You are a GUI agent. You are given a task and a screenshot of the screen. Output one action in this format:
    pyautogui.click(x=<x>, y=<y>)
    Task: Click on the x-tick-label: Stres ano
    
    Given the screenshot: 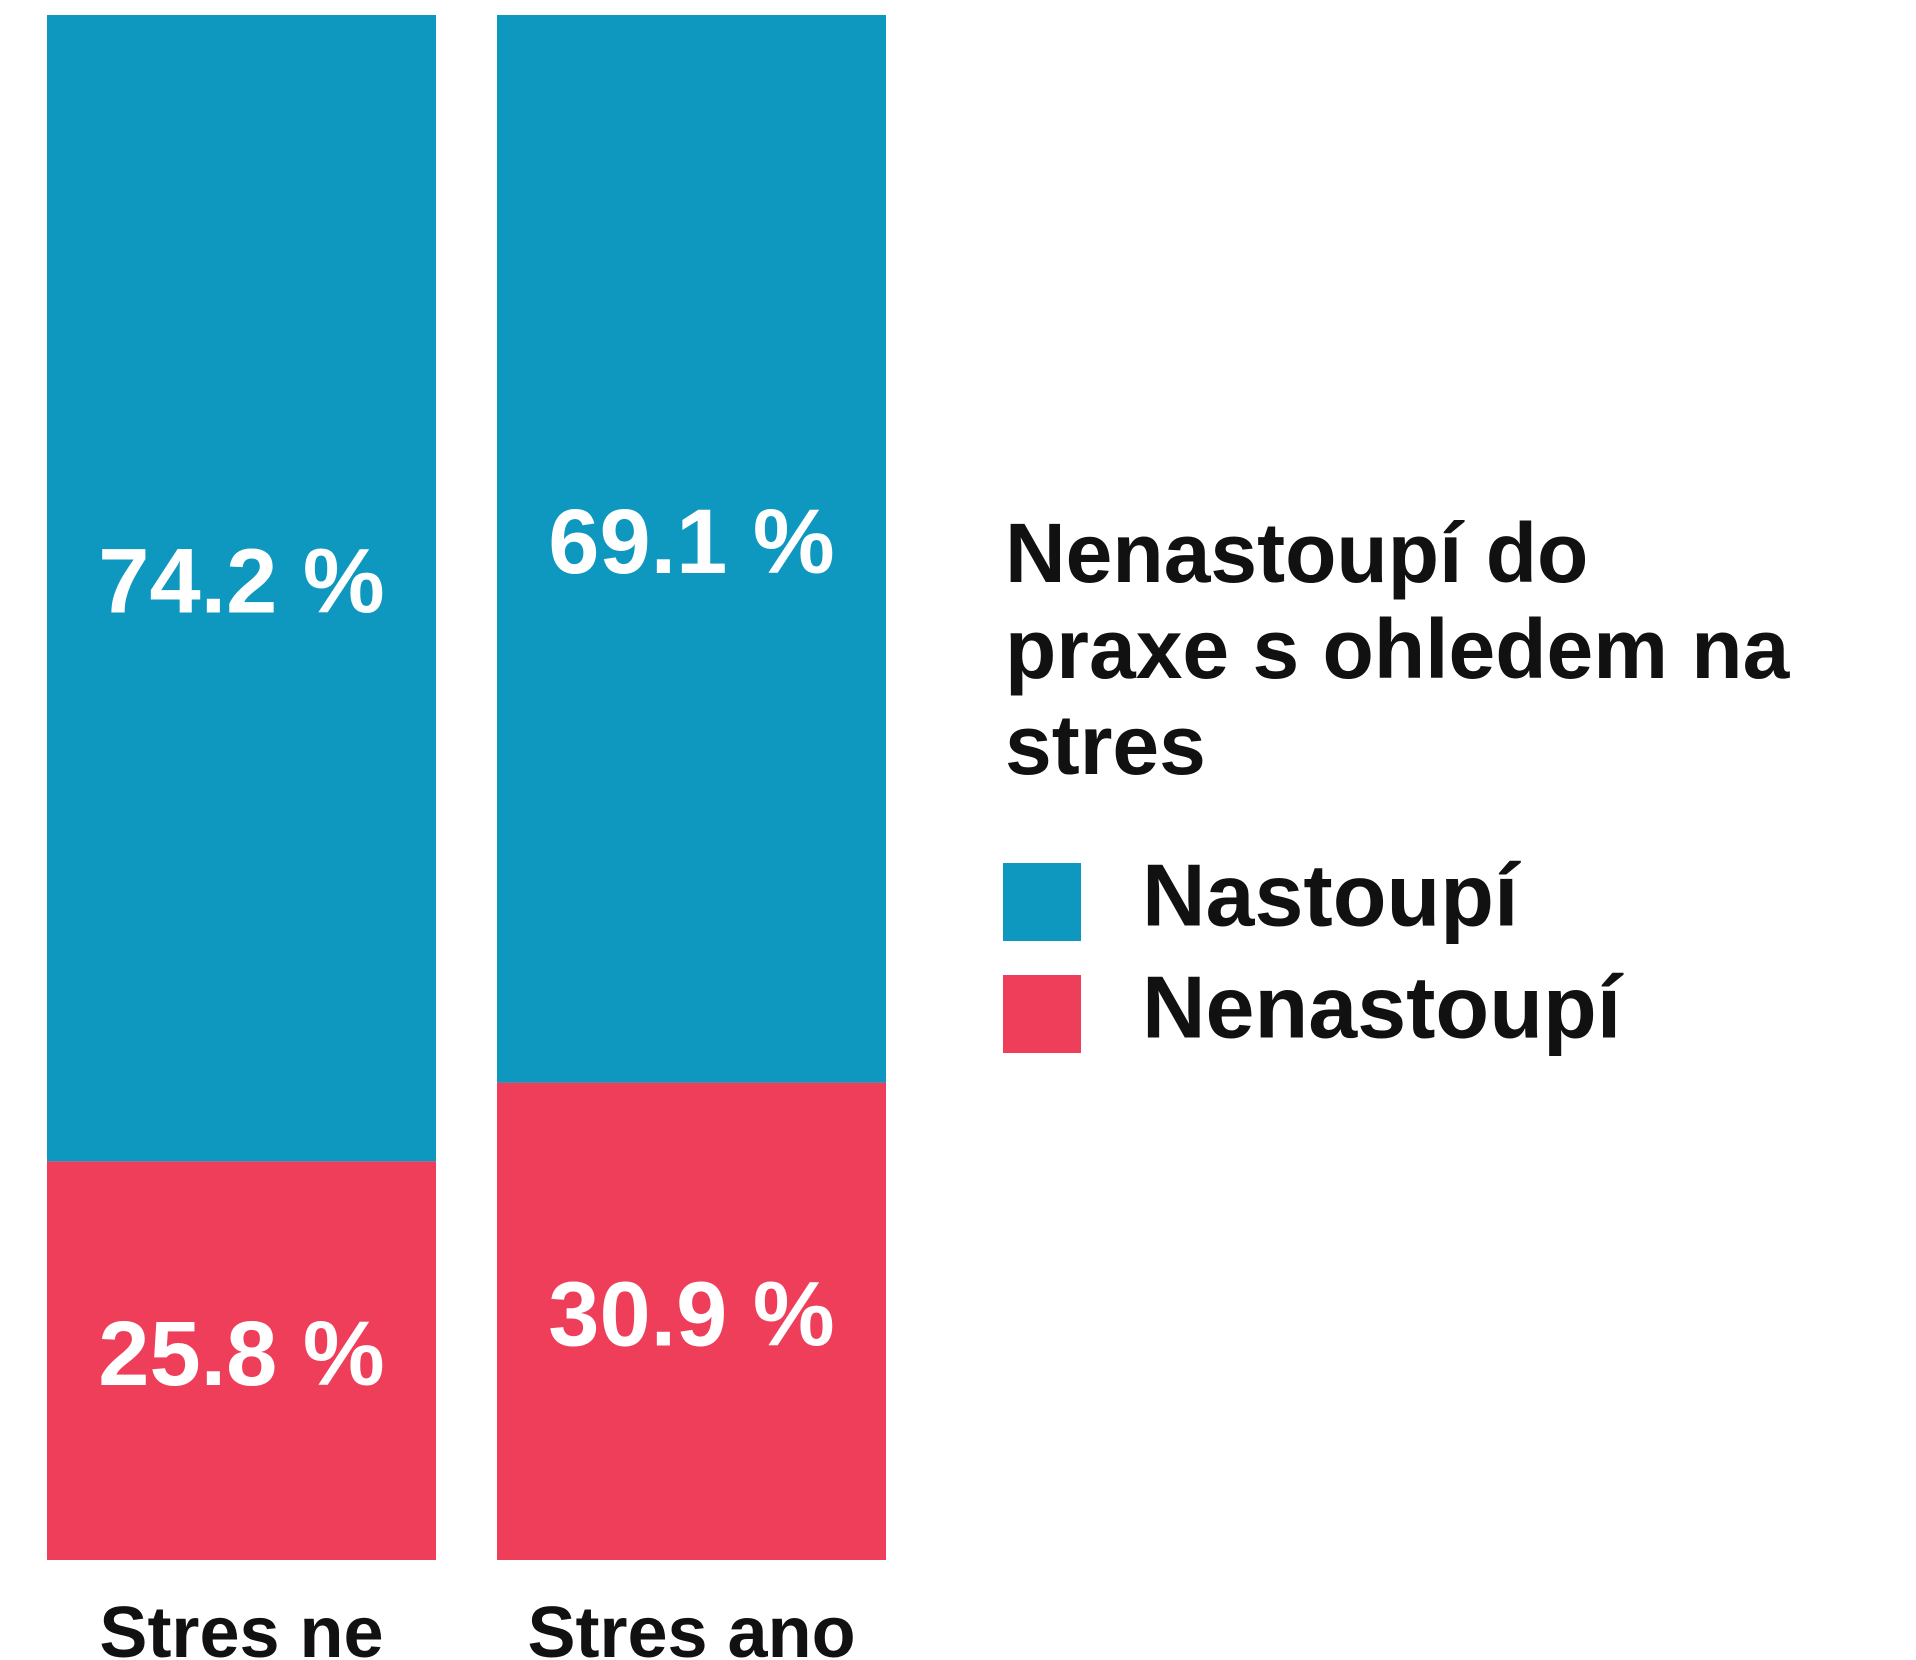 What is the action you would take?
    pyautogui.click(x=691, y=1626)
    